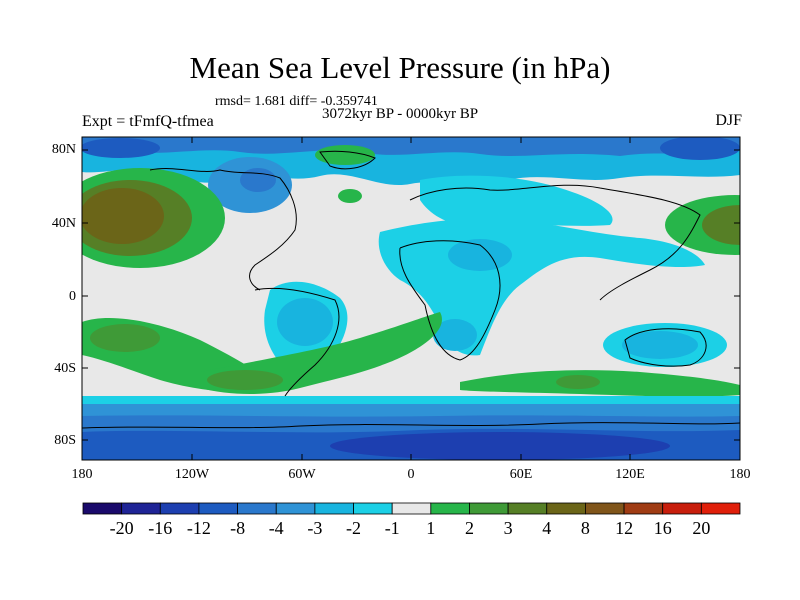 The width and height of the screenshot is (800, 600). I want to click on colorbar-label: 2, so click(469, 528).